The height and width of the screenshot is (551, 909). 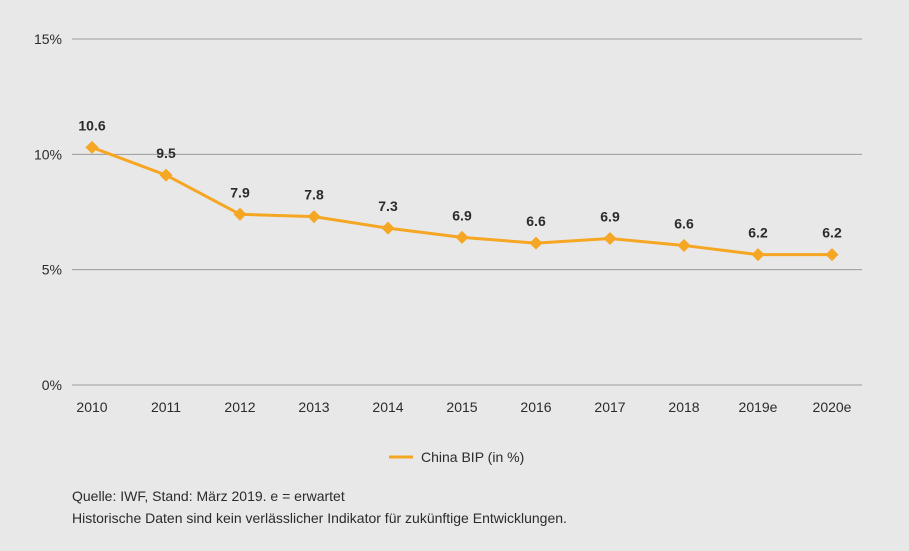 I want to click on x-tick-label: 2010, so click(x=91, y=407).